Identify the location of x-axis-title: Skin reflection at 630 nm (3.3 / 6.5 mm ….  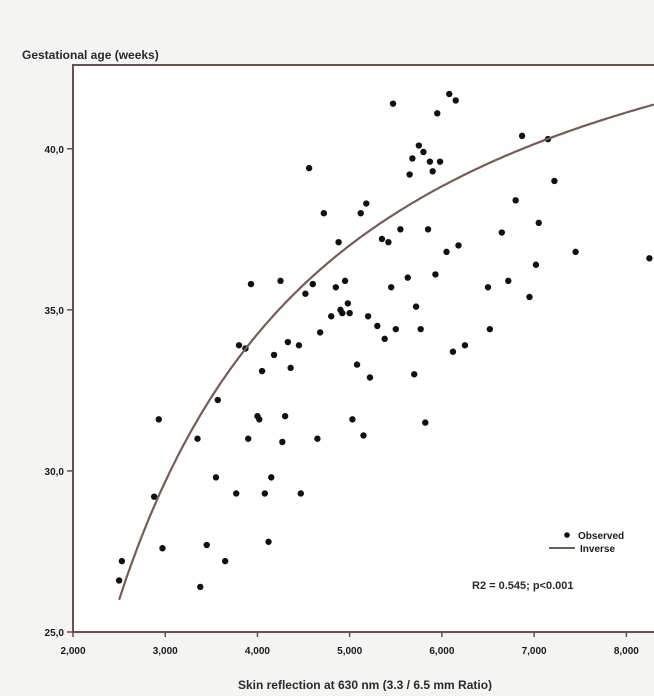
(365, 684).